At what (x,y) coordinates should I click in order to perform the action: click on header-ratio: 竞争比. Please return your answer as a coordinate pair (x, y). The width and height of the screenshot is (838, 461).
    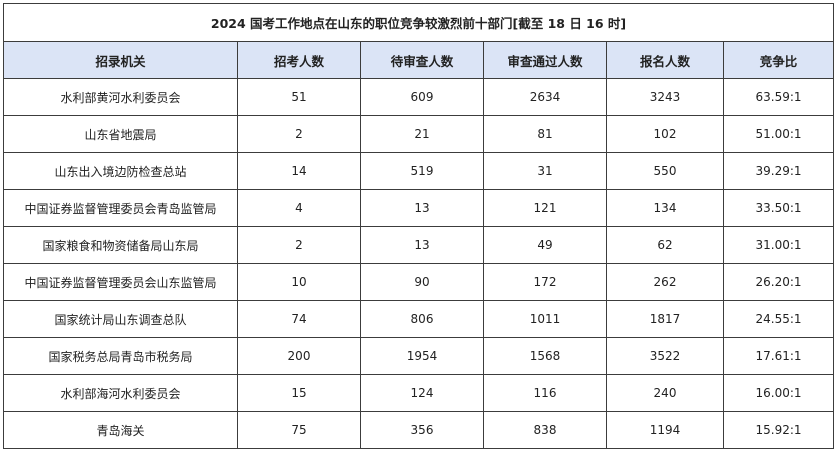
    Looking at the image, I should click on (778, 60).